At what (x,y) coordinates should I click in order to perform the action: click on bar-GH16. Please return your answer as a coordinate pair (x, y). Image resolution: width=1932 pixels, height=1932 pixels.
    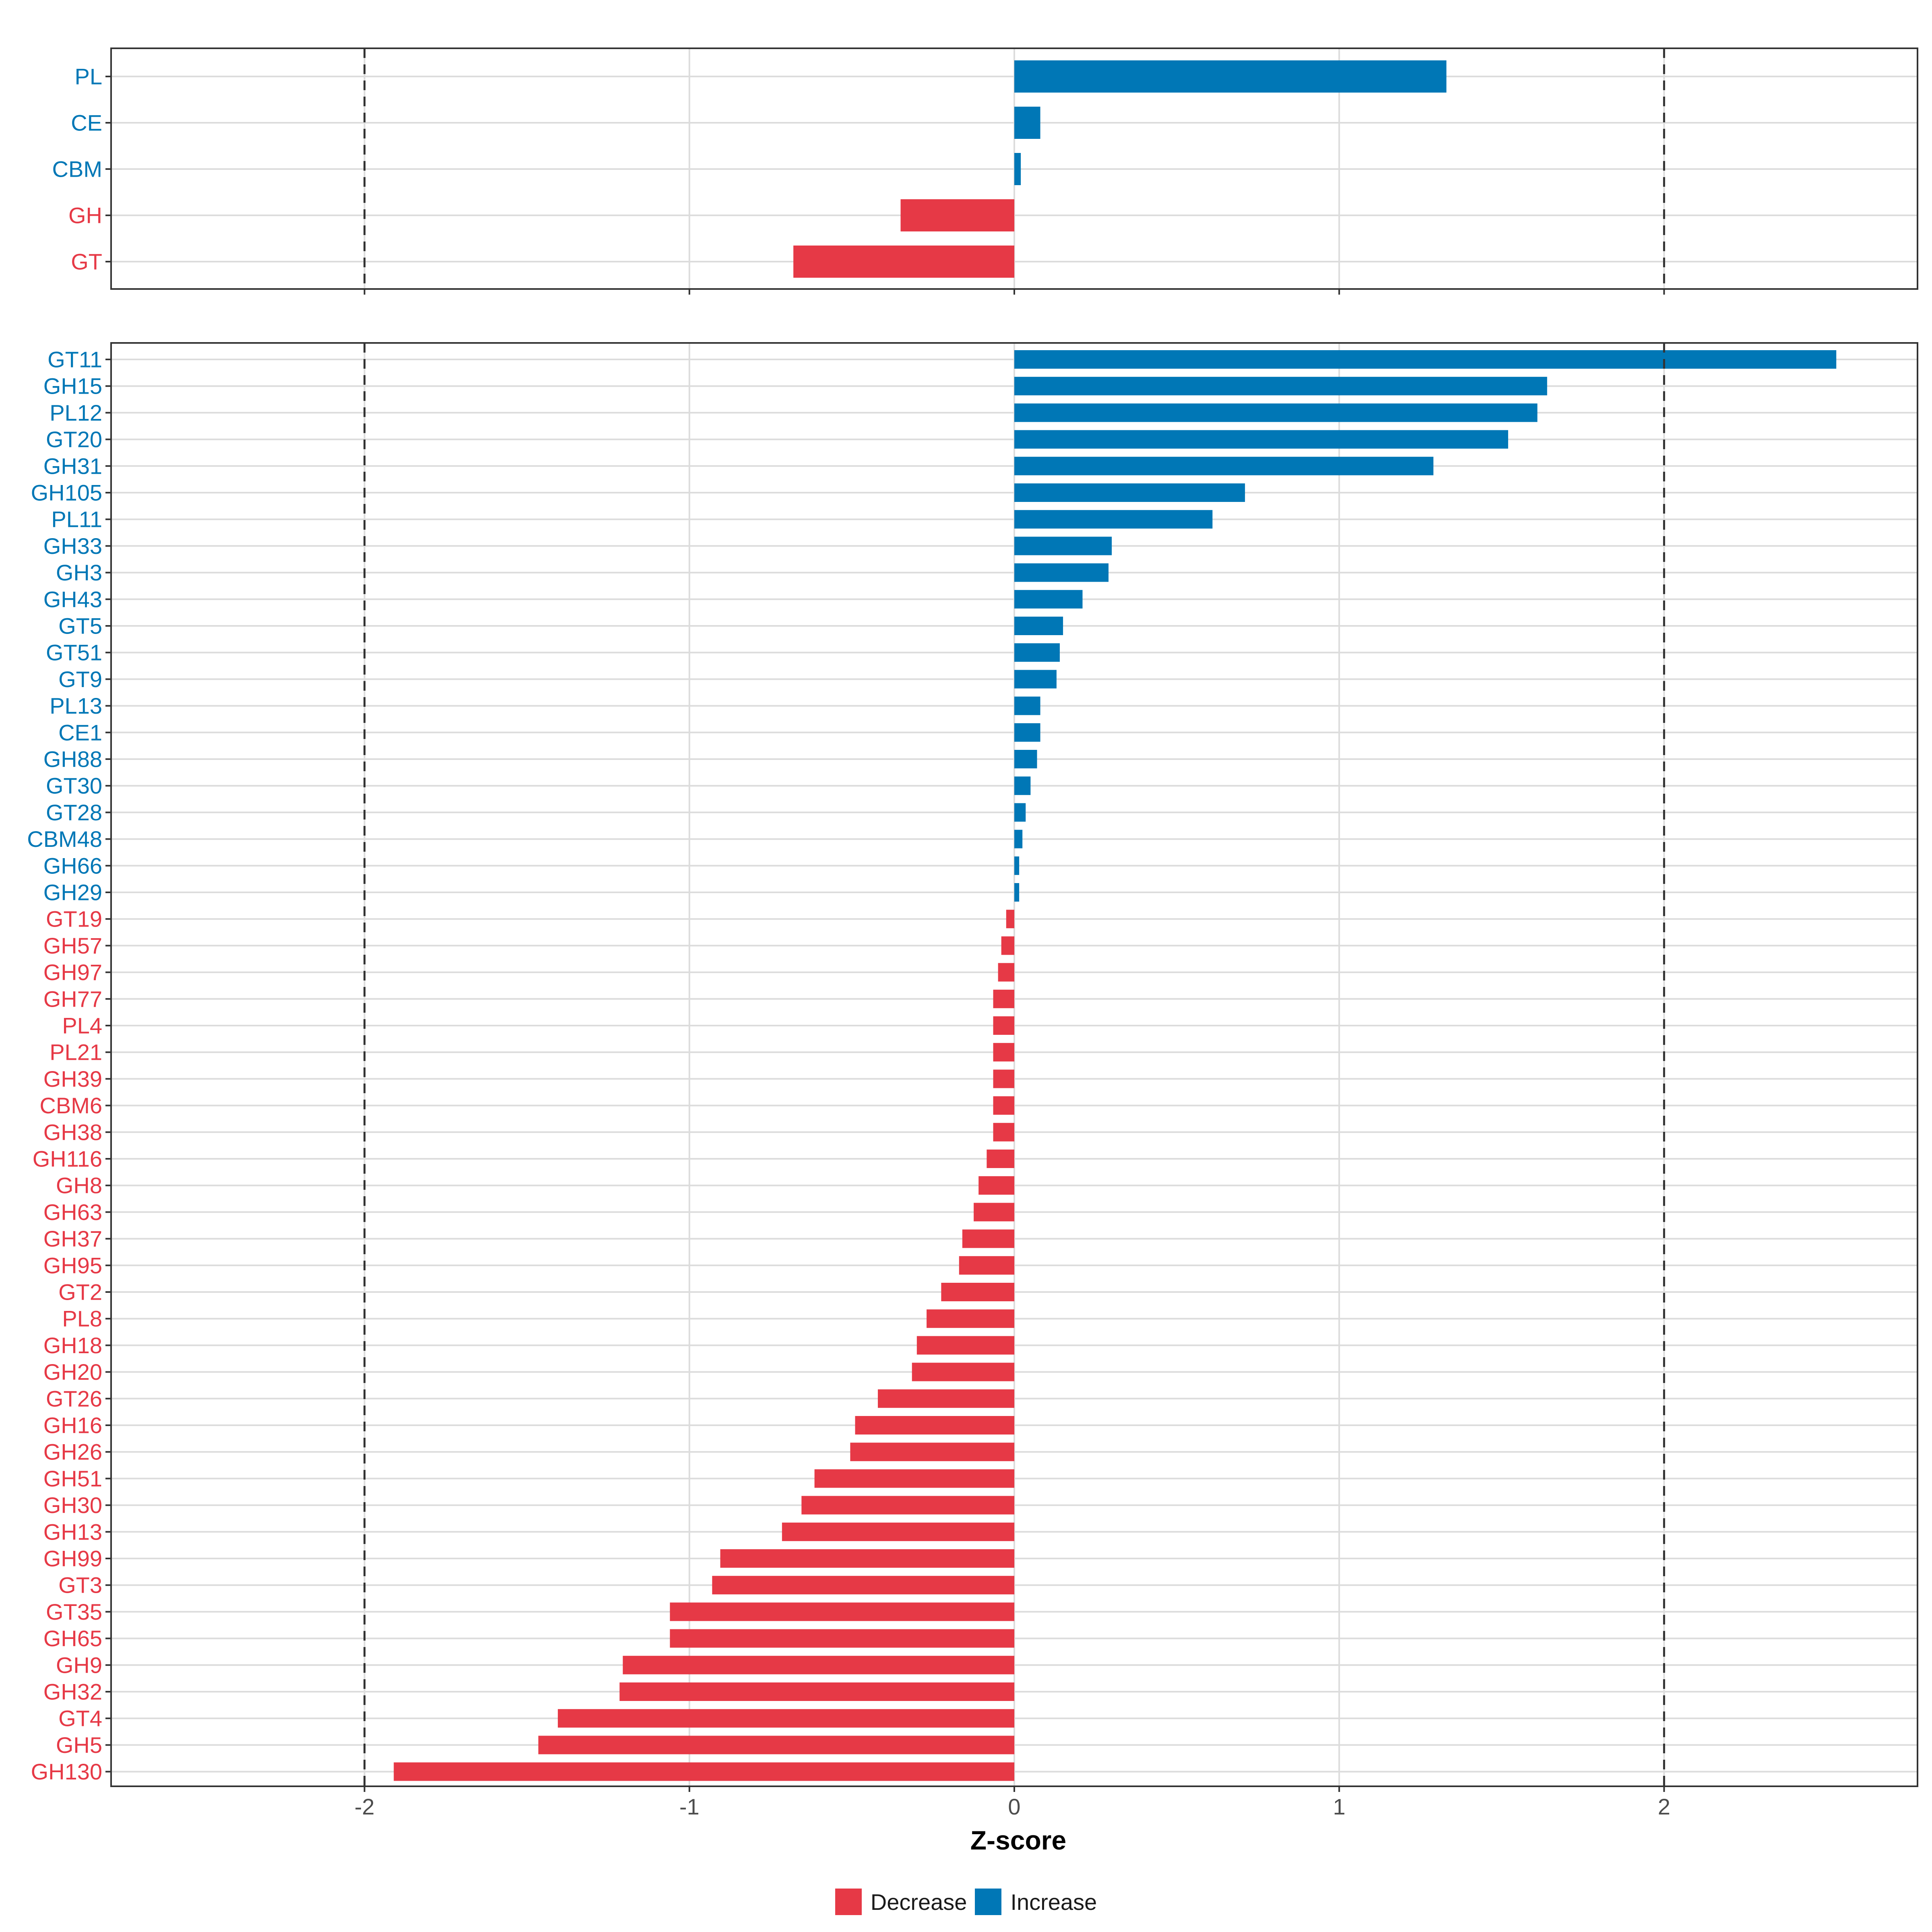
    Looking at the image, I should click on (934, 1425).